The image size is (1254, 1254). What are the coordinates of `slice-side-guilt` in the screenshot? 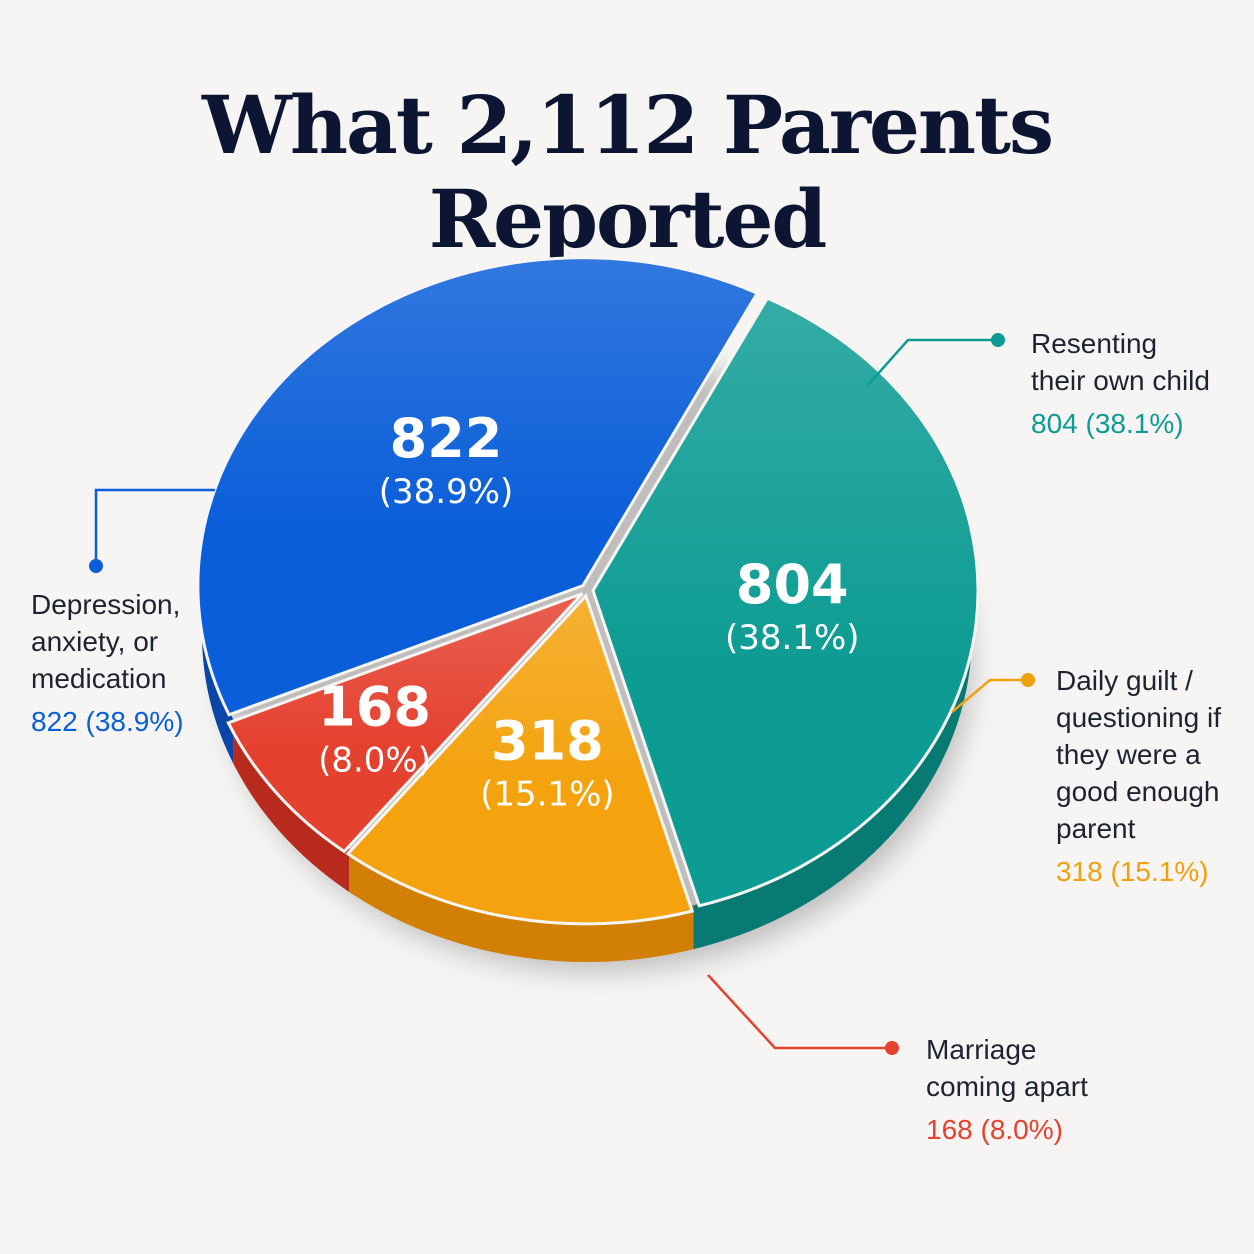 It's located at (521, 905).